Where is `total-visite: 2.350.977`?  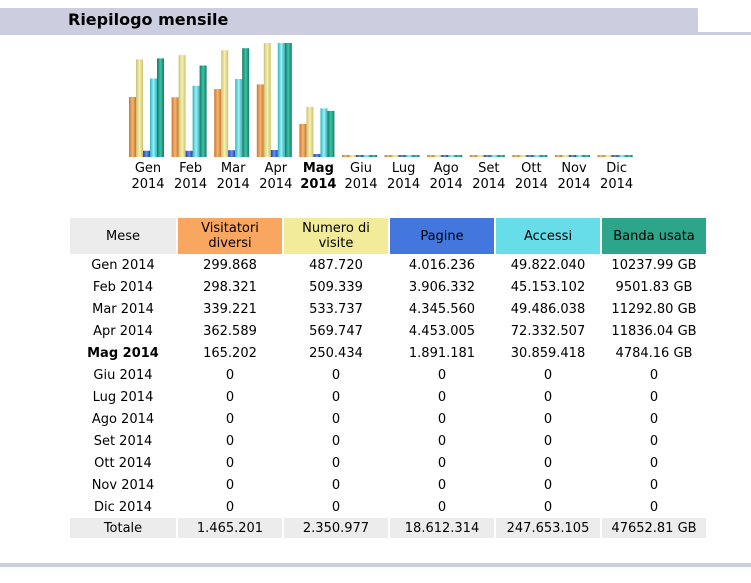 total-visite: 2.350.977 is located at coordinates (336, 528).